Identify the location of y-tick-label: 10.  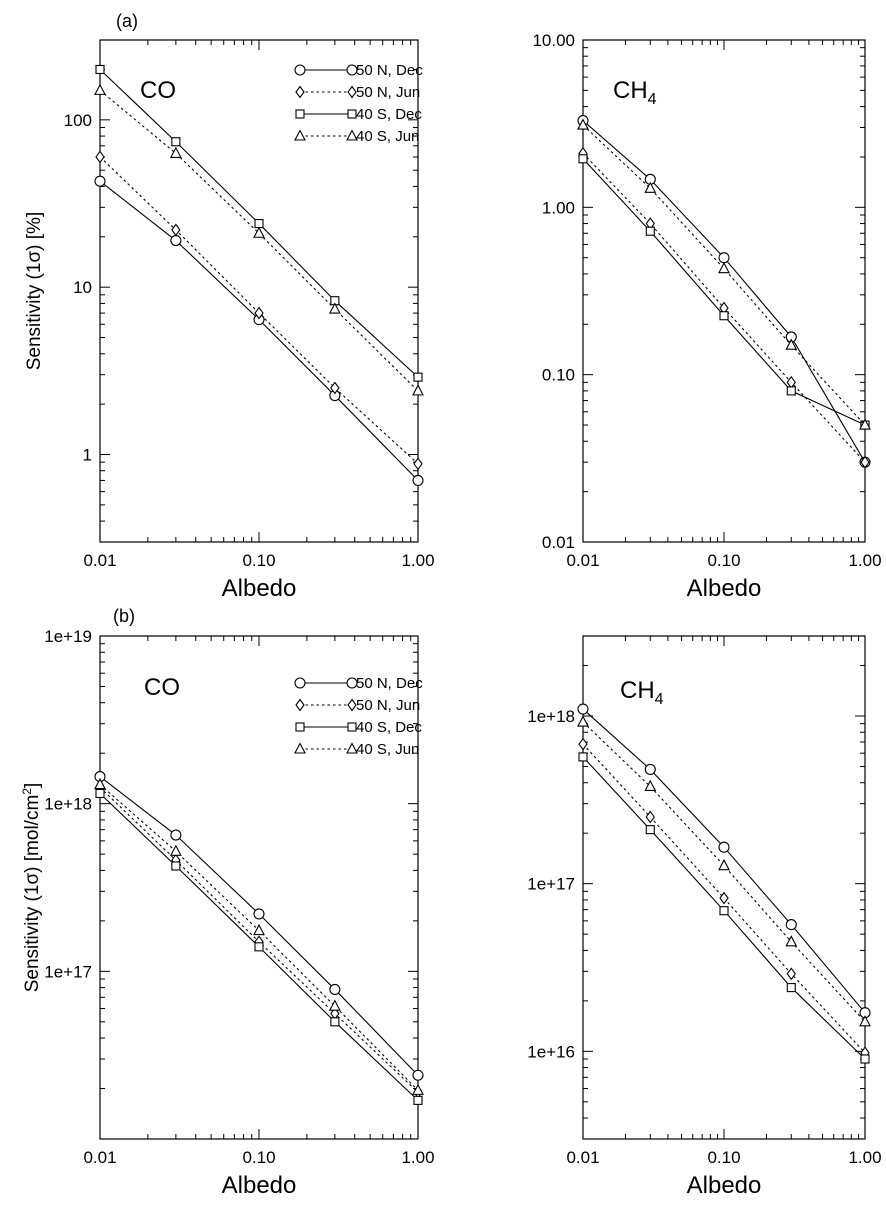
(82, 287).